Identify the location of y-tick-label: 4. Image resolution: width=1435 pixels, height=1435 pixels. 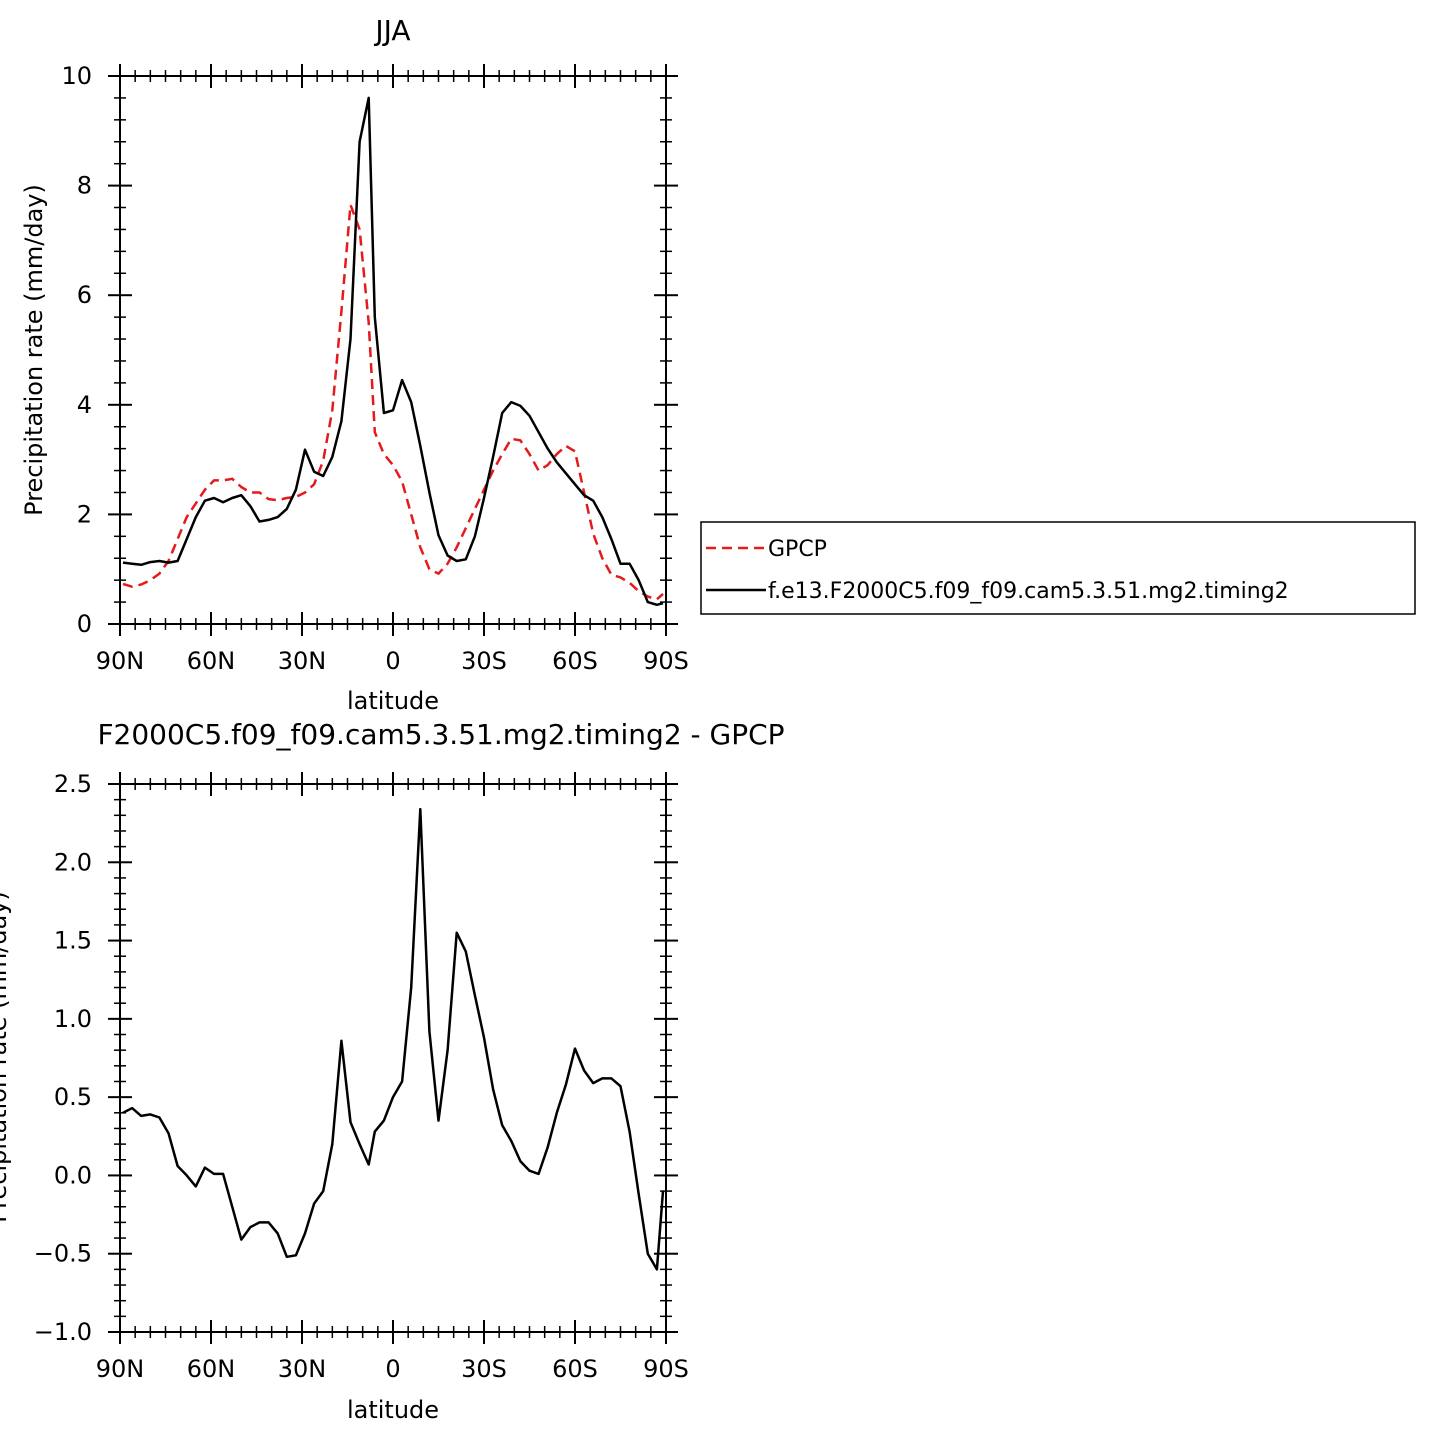
(84, 405).